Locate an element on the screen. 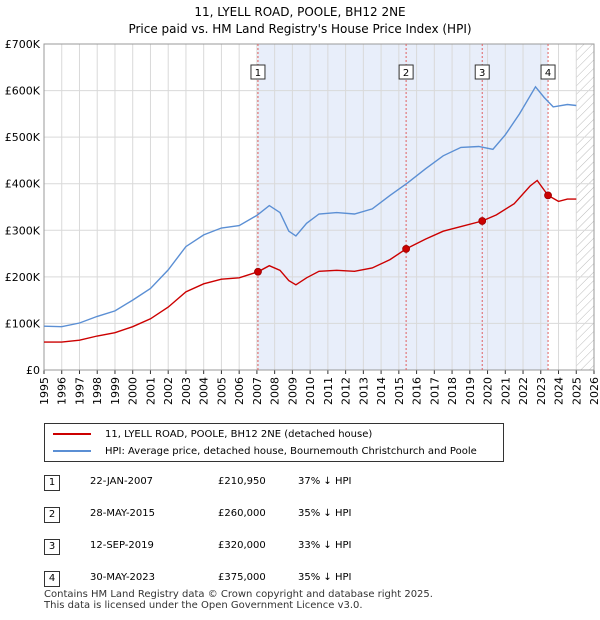 The width and height of the screenshot is (600, 620). sale-number-badge: 4 is located at coordinates (52, 579).